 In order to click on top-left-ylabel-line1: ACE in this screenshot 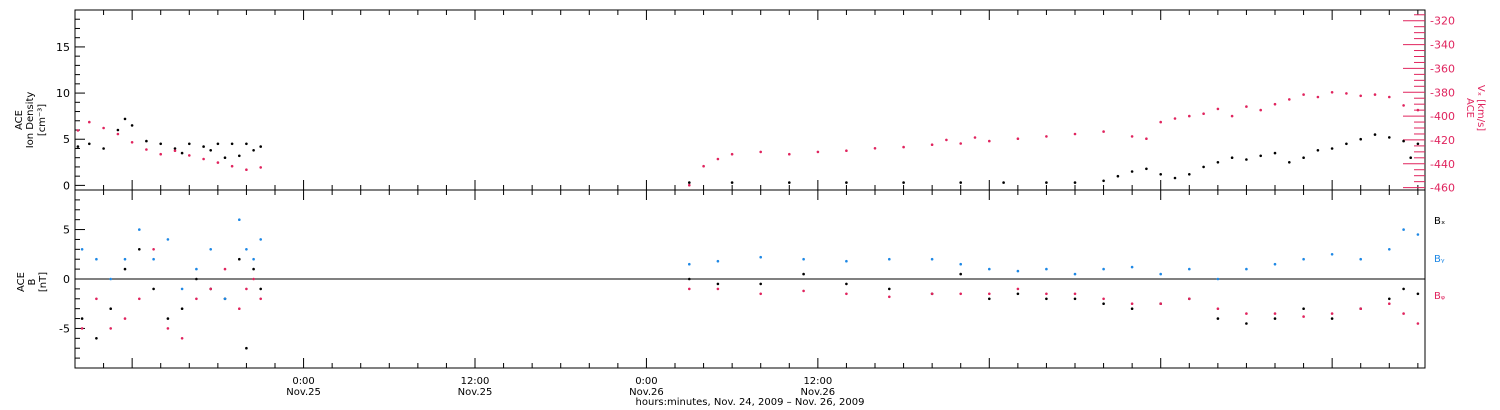, I will do `click(19, 120)`.